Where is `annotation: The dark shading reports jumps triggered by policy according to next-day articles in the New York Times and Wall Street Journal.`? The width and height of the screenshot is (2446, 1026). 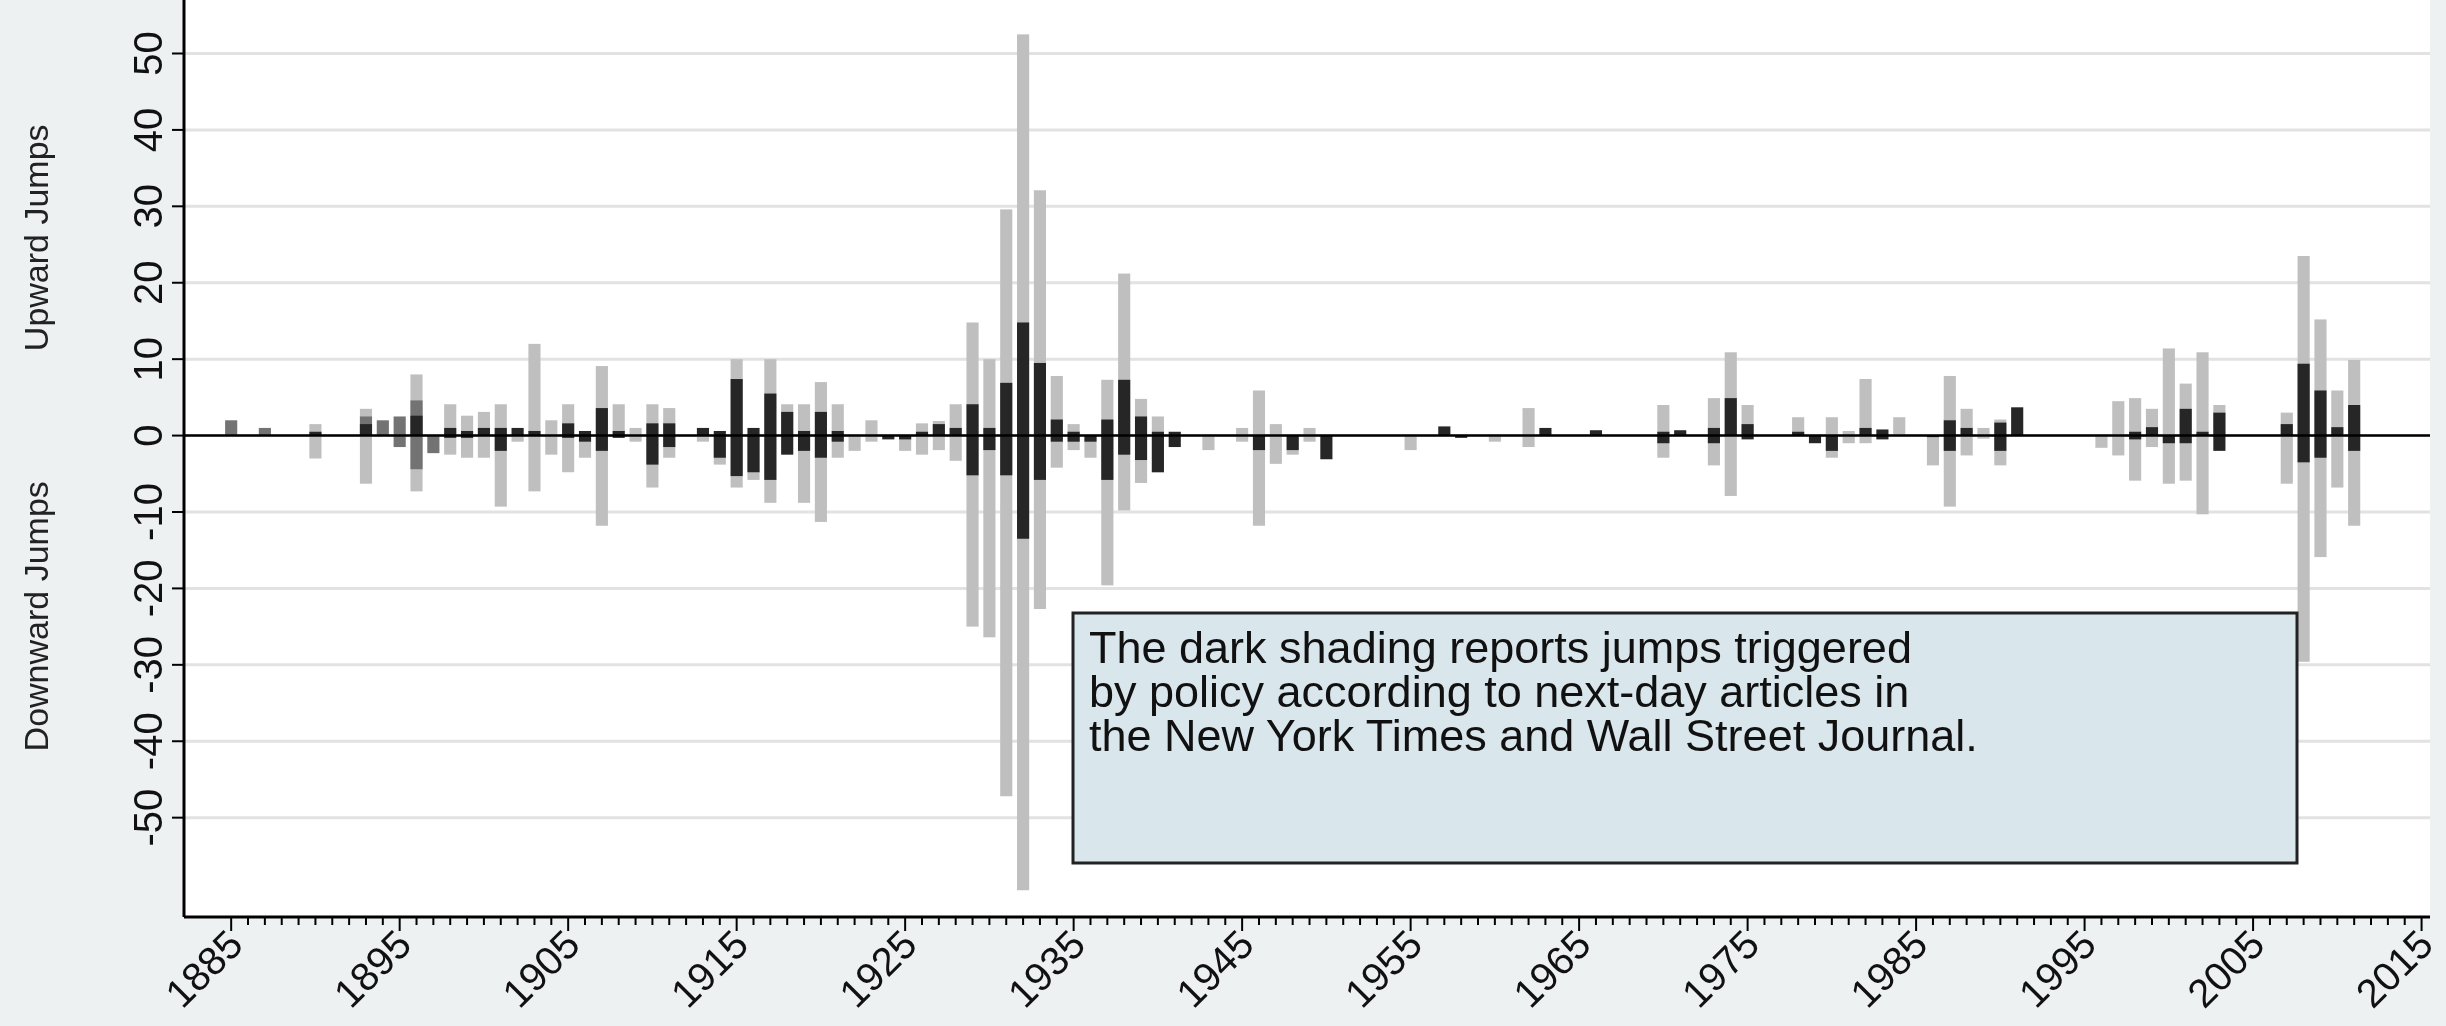
annotation: The dark shading reports jumps triggered by policy according to next-day articles in the New York Times and Wall Street Journal. is located at coordinates (1533, 691).